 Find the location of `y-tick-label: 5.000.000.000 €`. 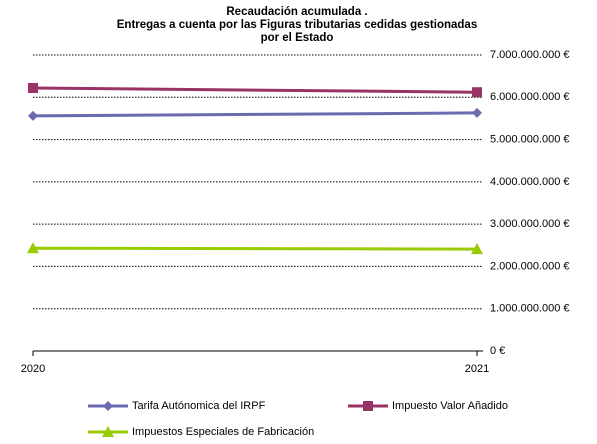

y-tick-label: 5.000.000.000 € is located at coordinates (530, 139).